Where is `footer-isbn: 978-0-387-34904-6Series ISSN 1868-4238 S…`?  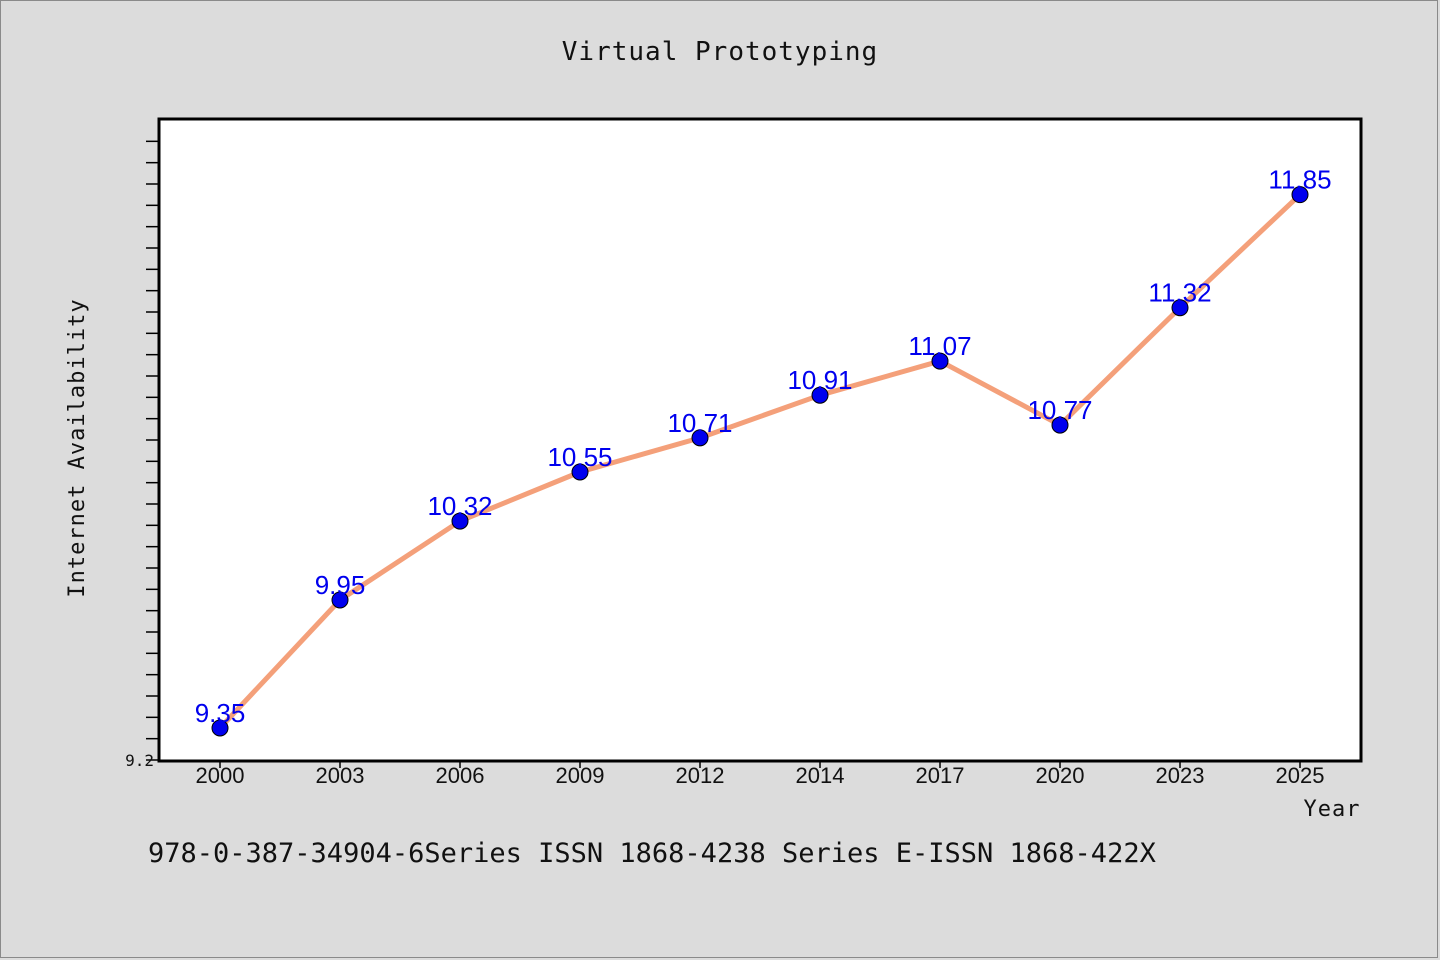
footer-isbn: 978-0-387-34904-6Series ISSN 1868-4238 S… is located at coordinates (652, 853).